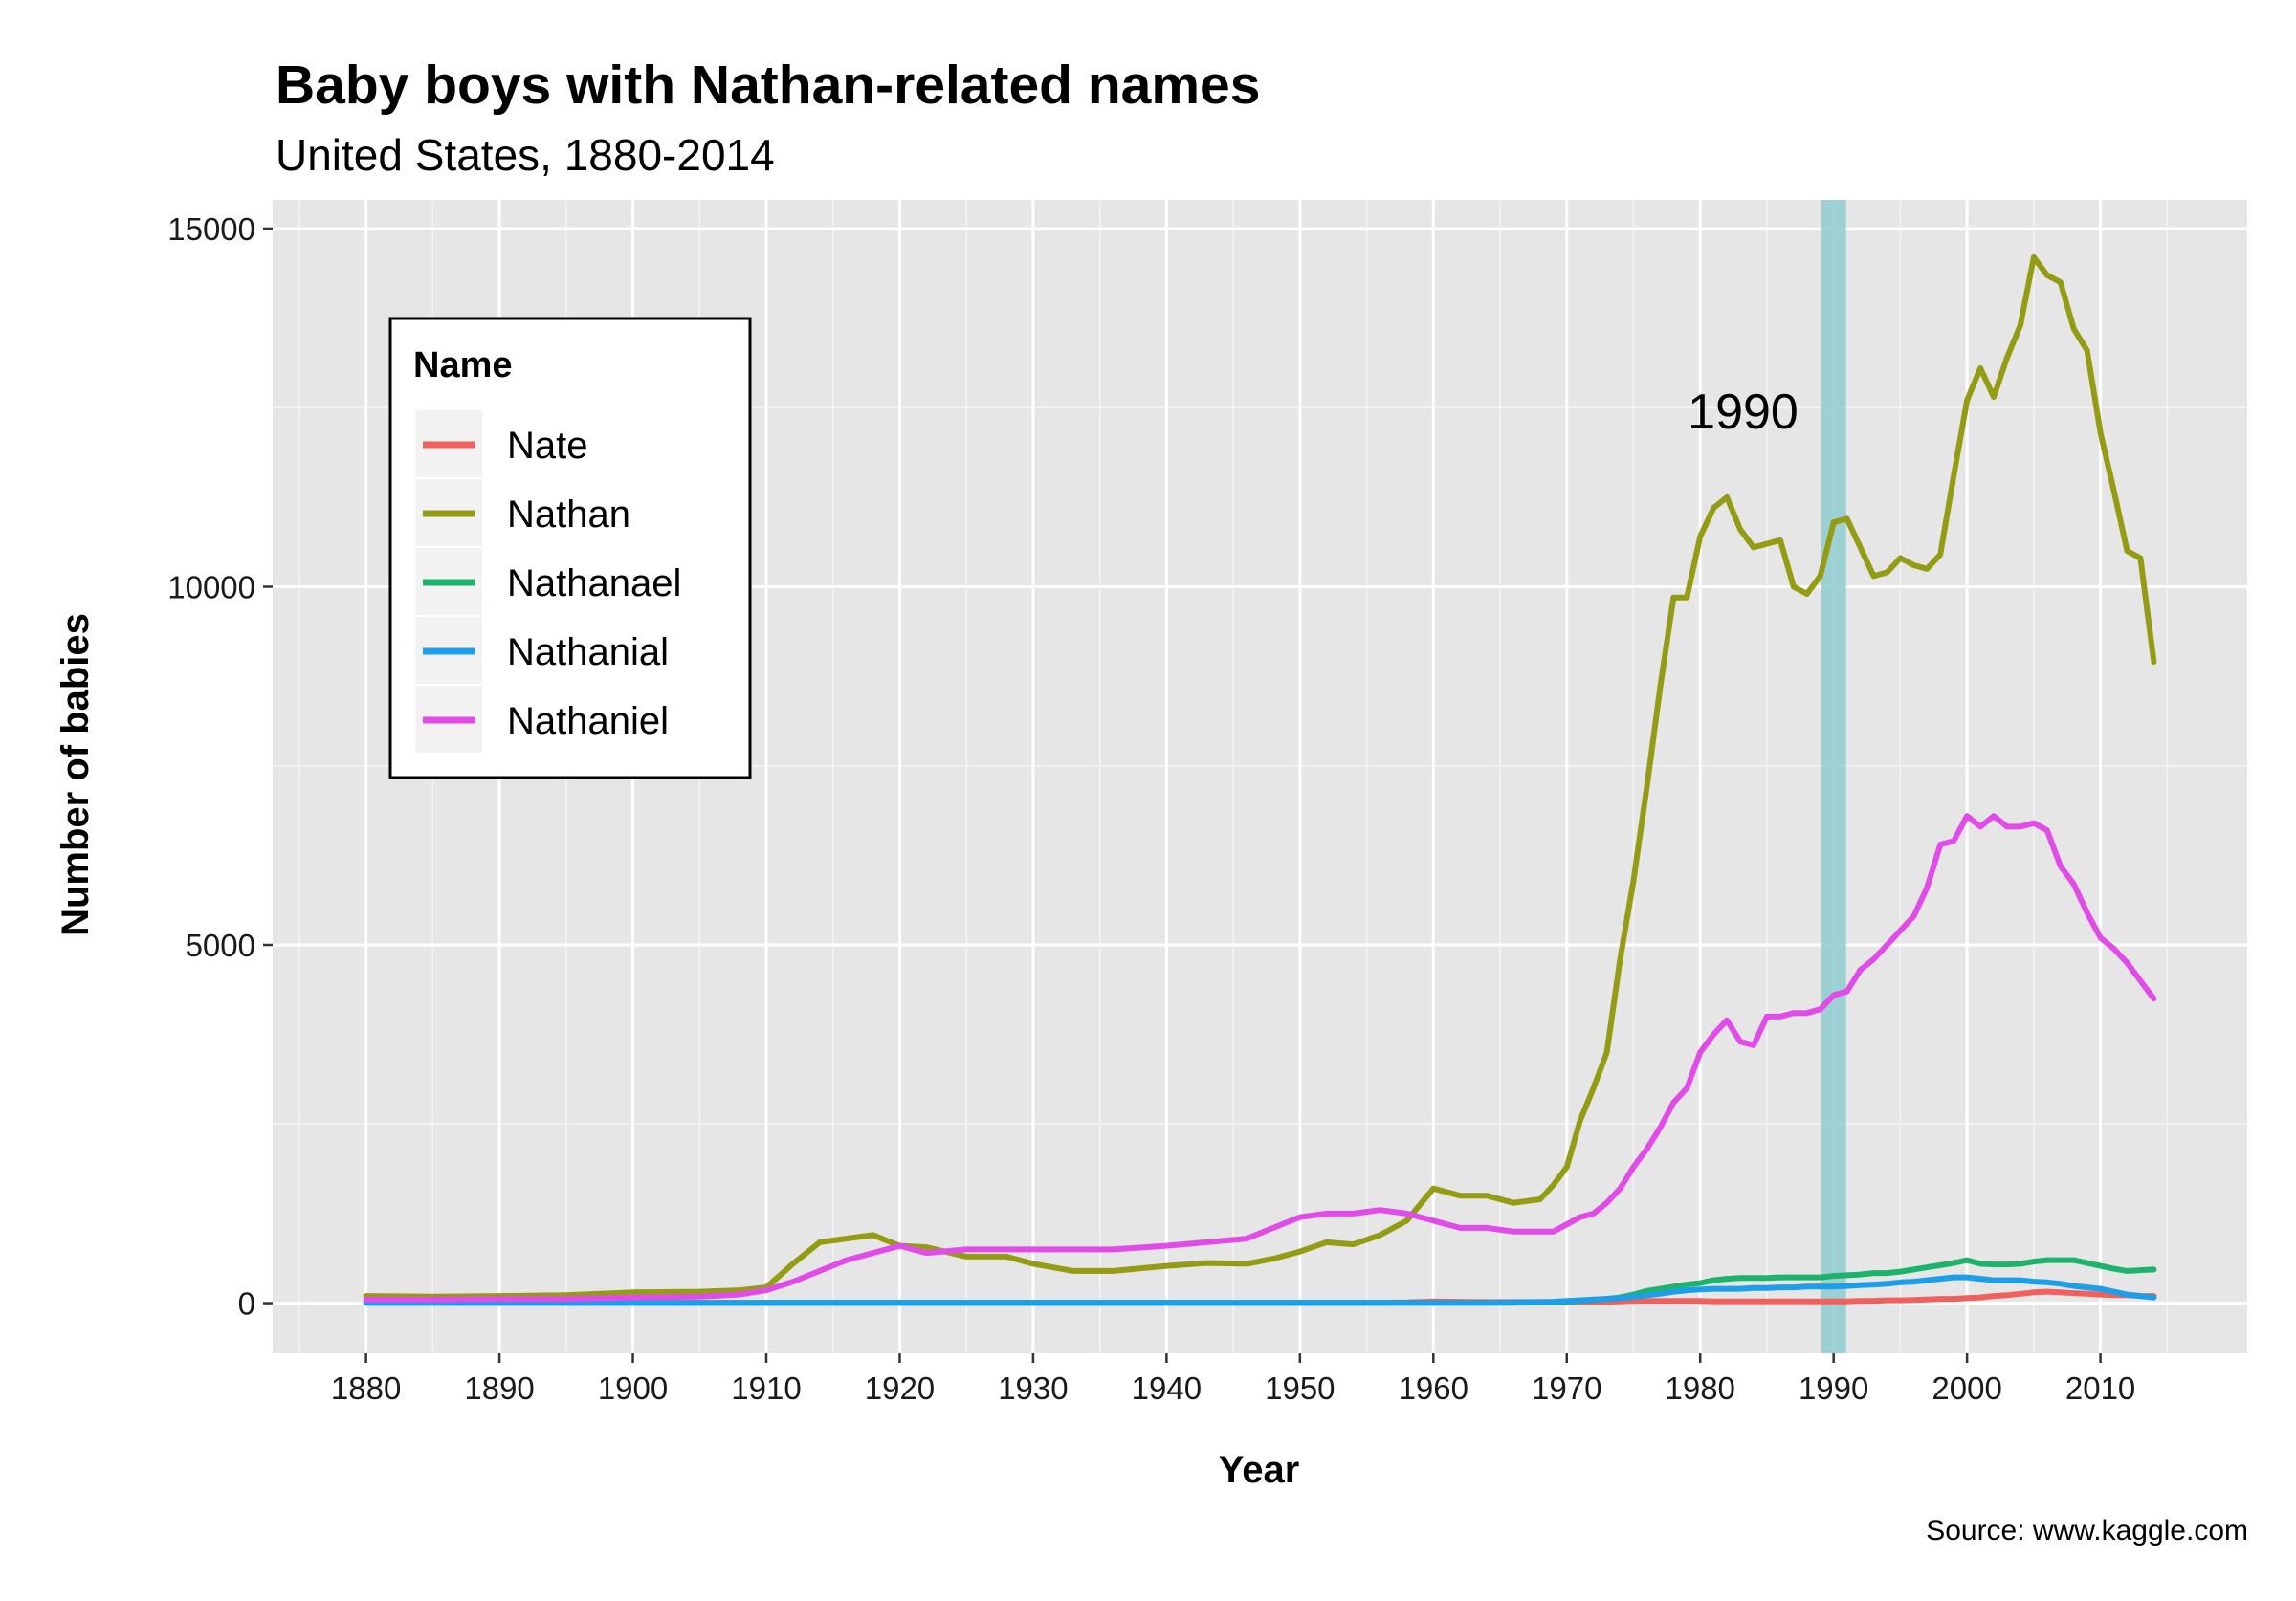 The width and height of the screenshot is (2296, 1601). What do you see at coordinates (220, 945) in the screenshot?
I see `y-tick-label: 5000` at bounding box center [220, 945].